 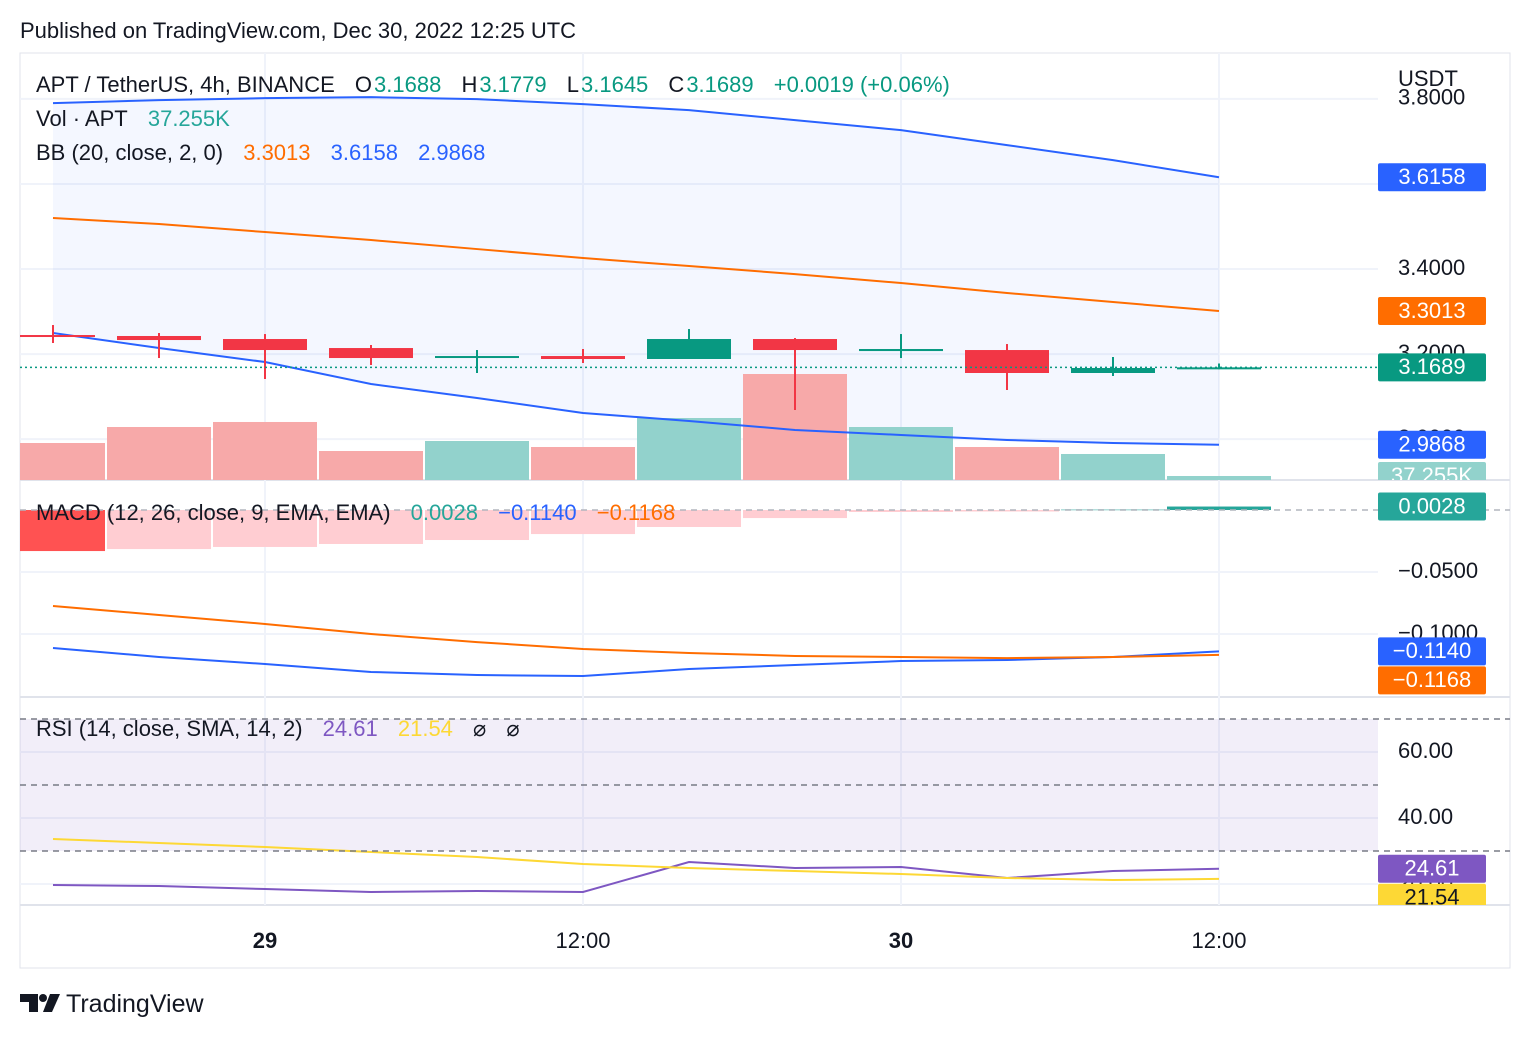 What do you see at coordinates (452, 152) in the screenshot?
I see `bb-value: 2.9868` at bounding box center [452, 152].